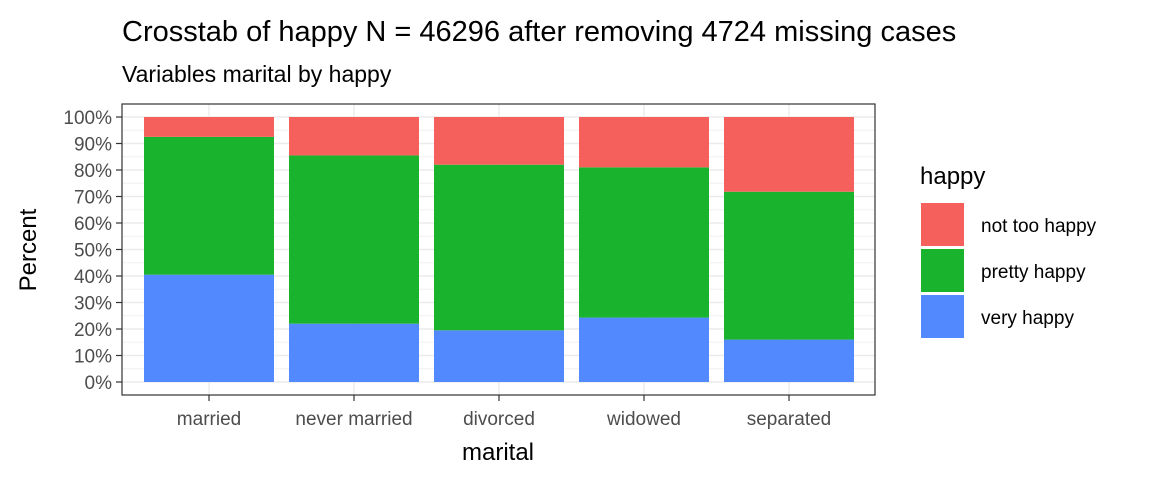 The height and width of the screenshot is (480, 1152). Describe the element at coordinates (789, 419) in the screenshot. I see `x-tick-label: separated` at that location.